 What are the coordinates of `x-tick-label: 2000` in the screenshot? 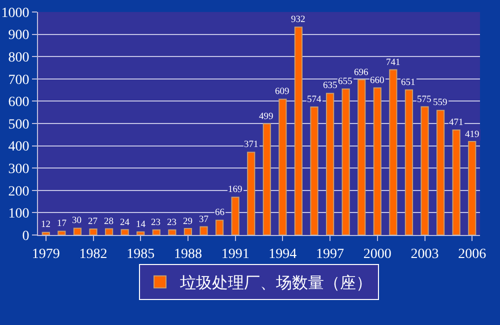 It's located at (377, 254).